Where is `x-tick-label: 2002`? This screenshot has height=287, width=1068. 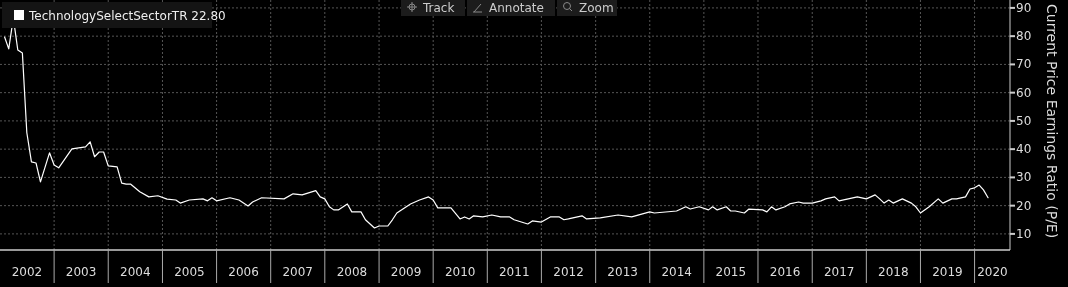
x-tick-label: 2002 is located at coordinates (27, 272).